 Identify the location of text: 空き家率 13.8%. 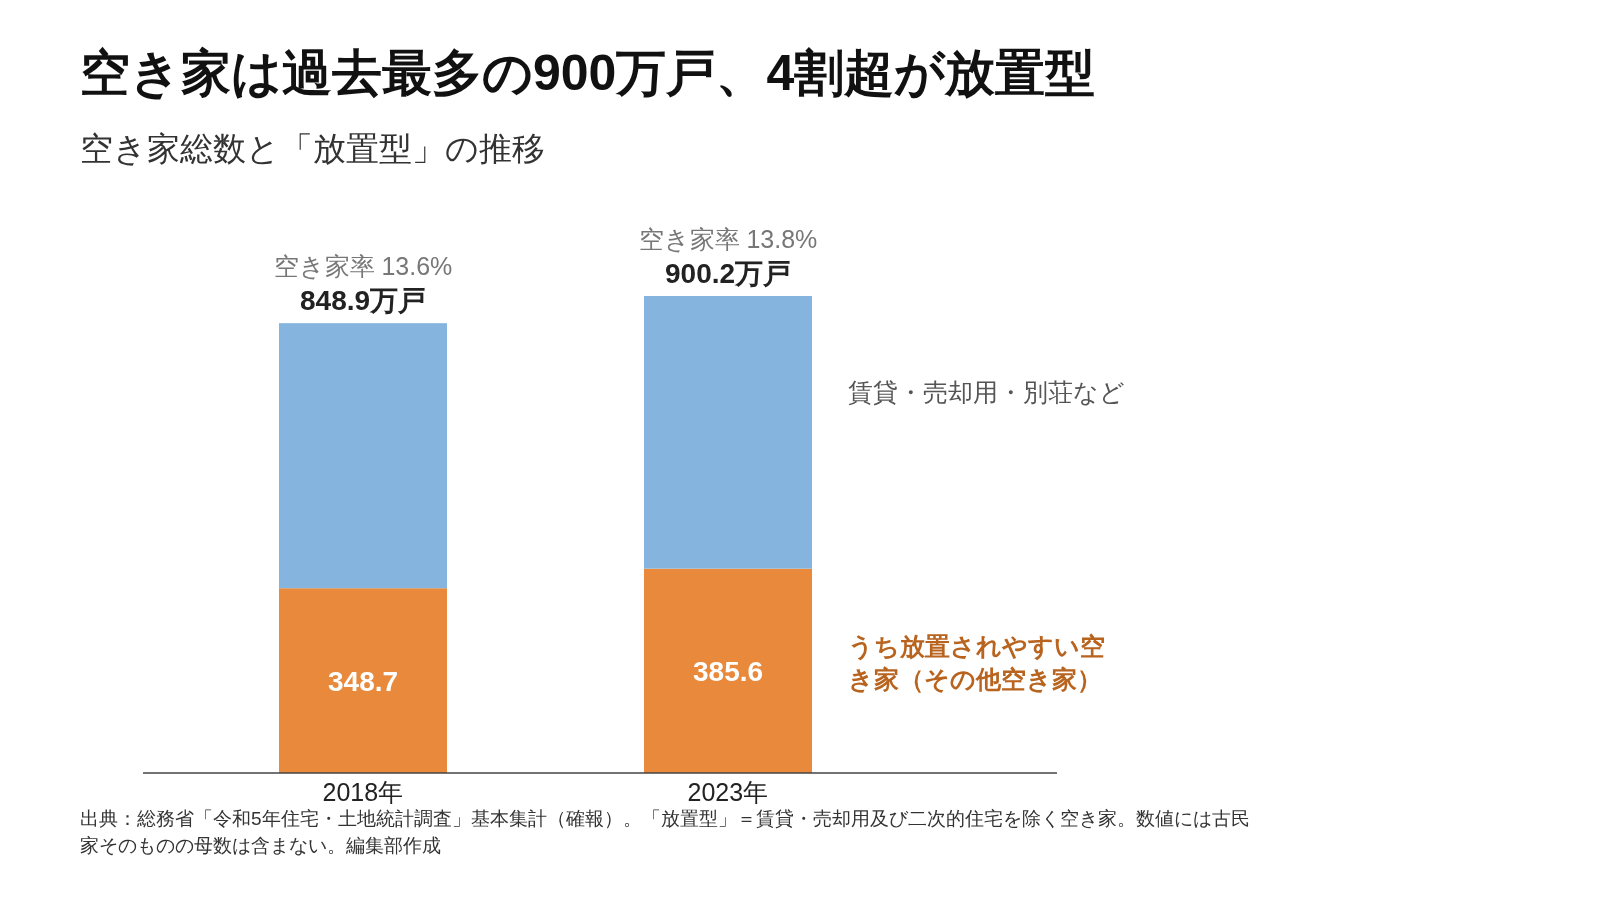
(728, 239).